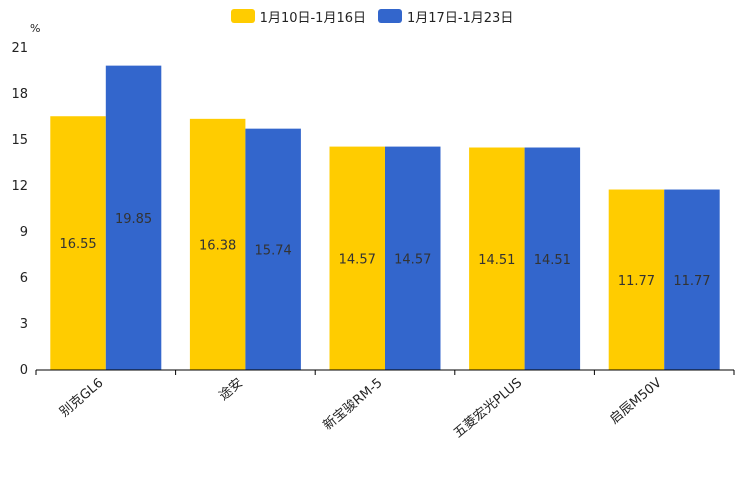 Image resolution: width=744 pixels, height=496 pixels. I want to click on data-label-s1-1: 16.38, so click(217, 245).